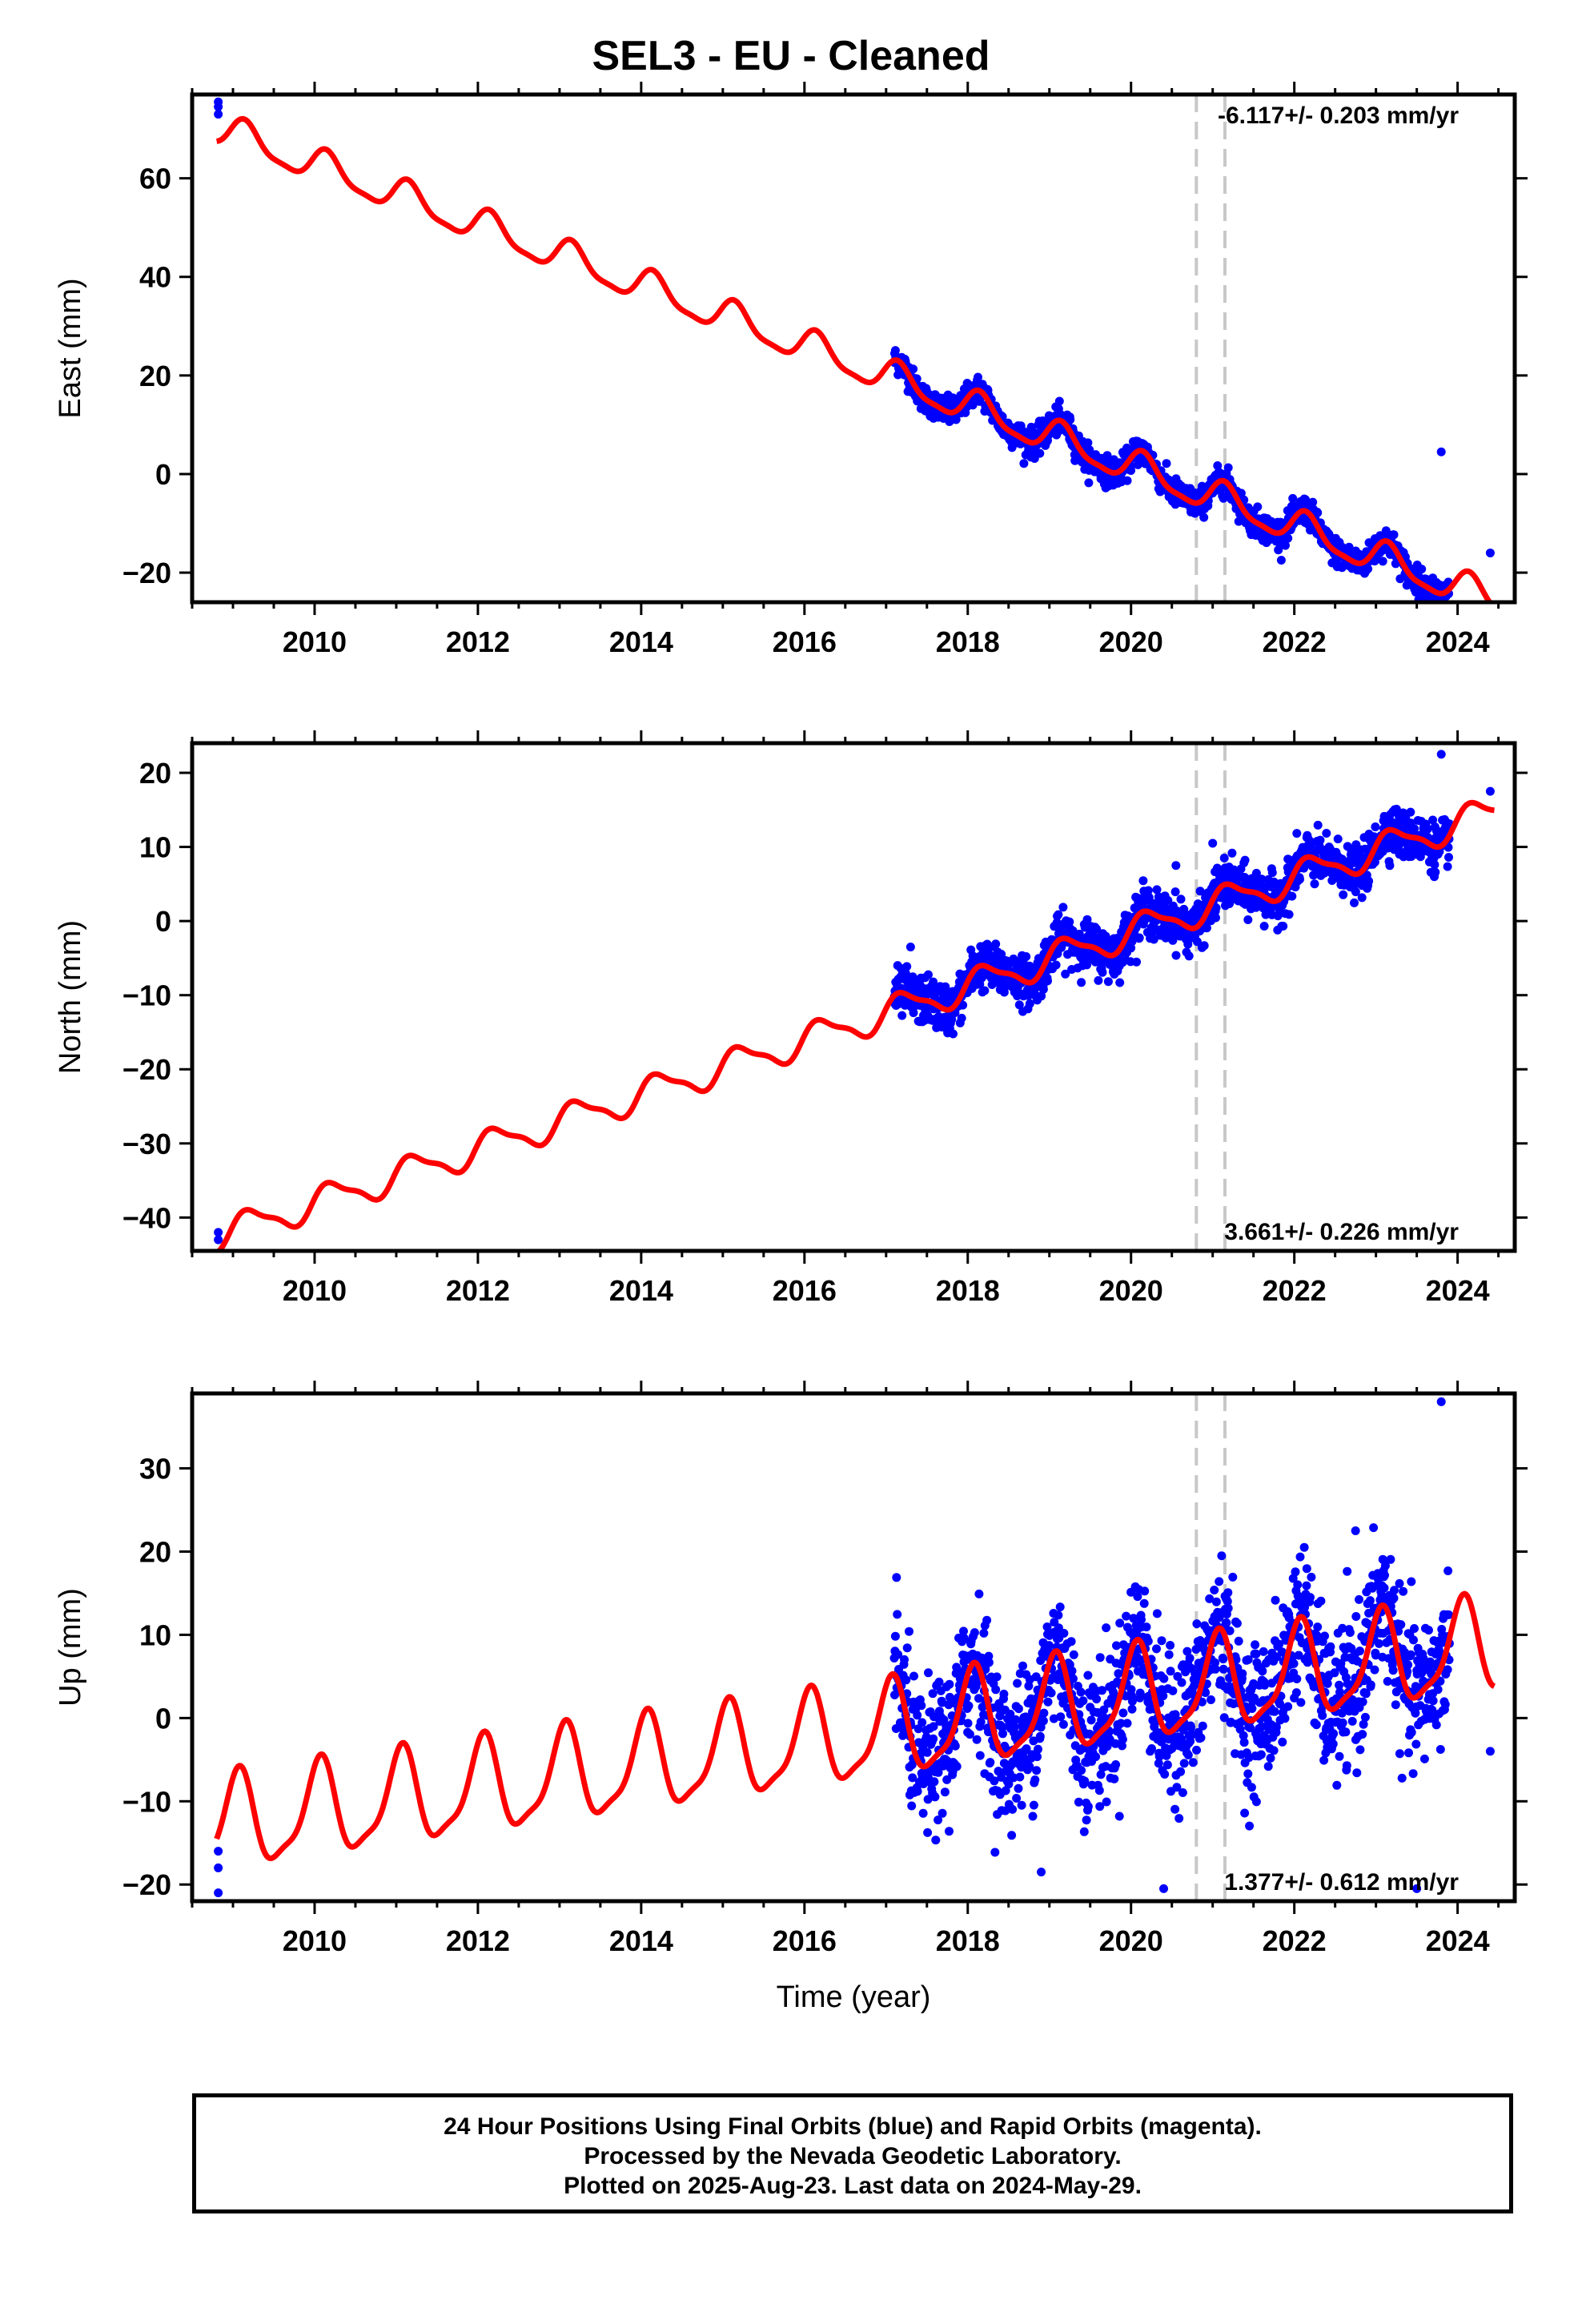 This screenshot has height=2324, width=1582. What do you see at coordinates (1295, 641) in the screenshot?
I see `x-tick-label: 2022` at bounding box center [1295, 641].